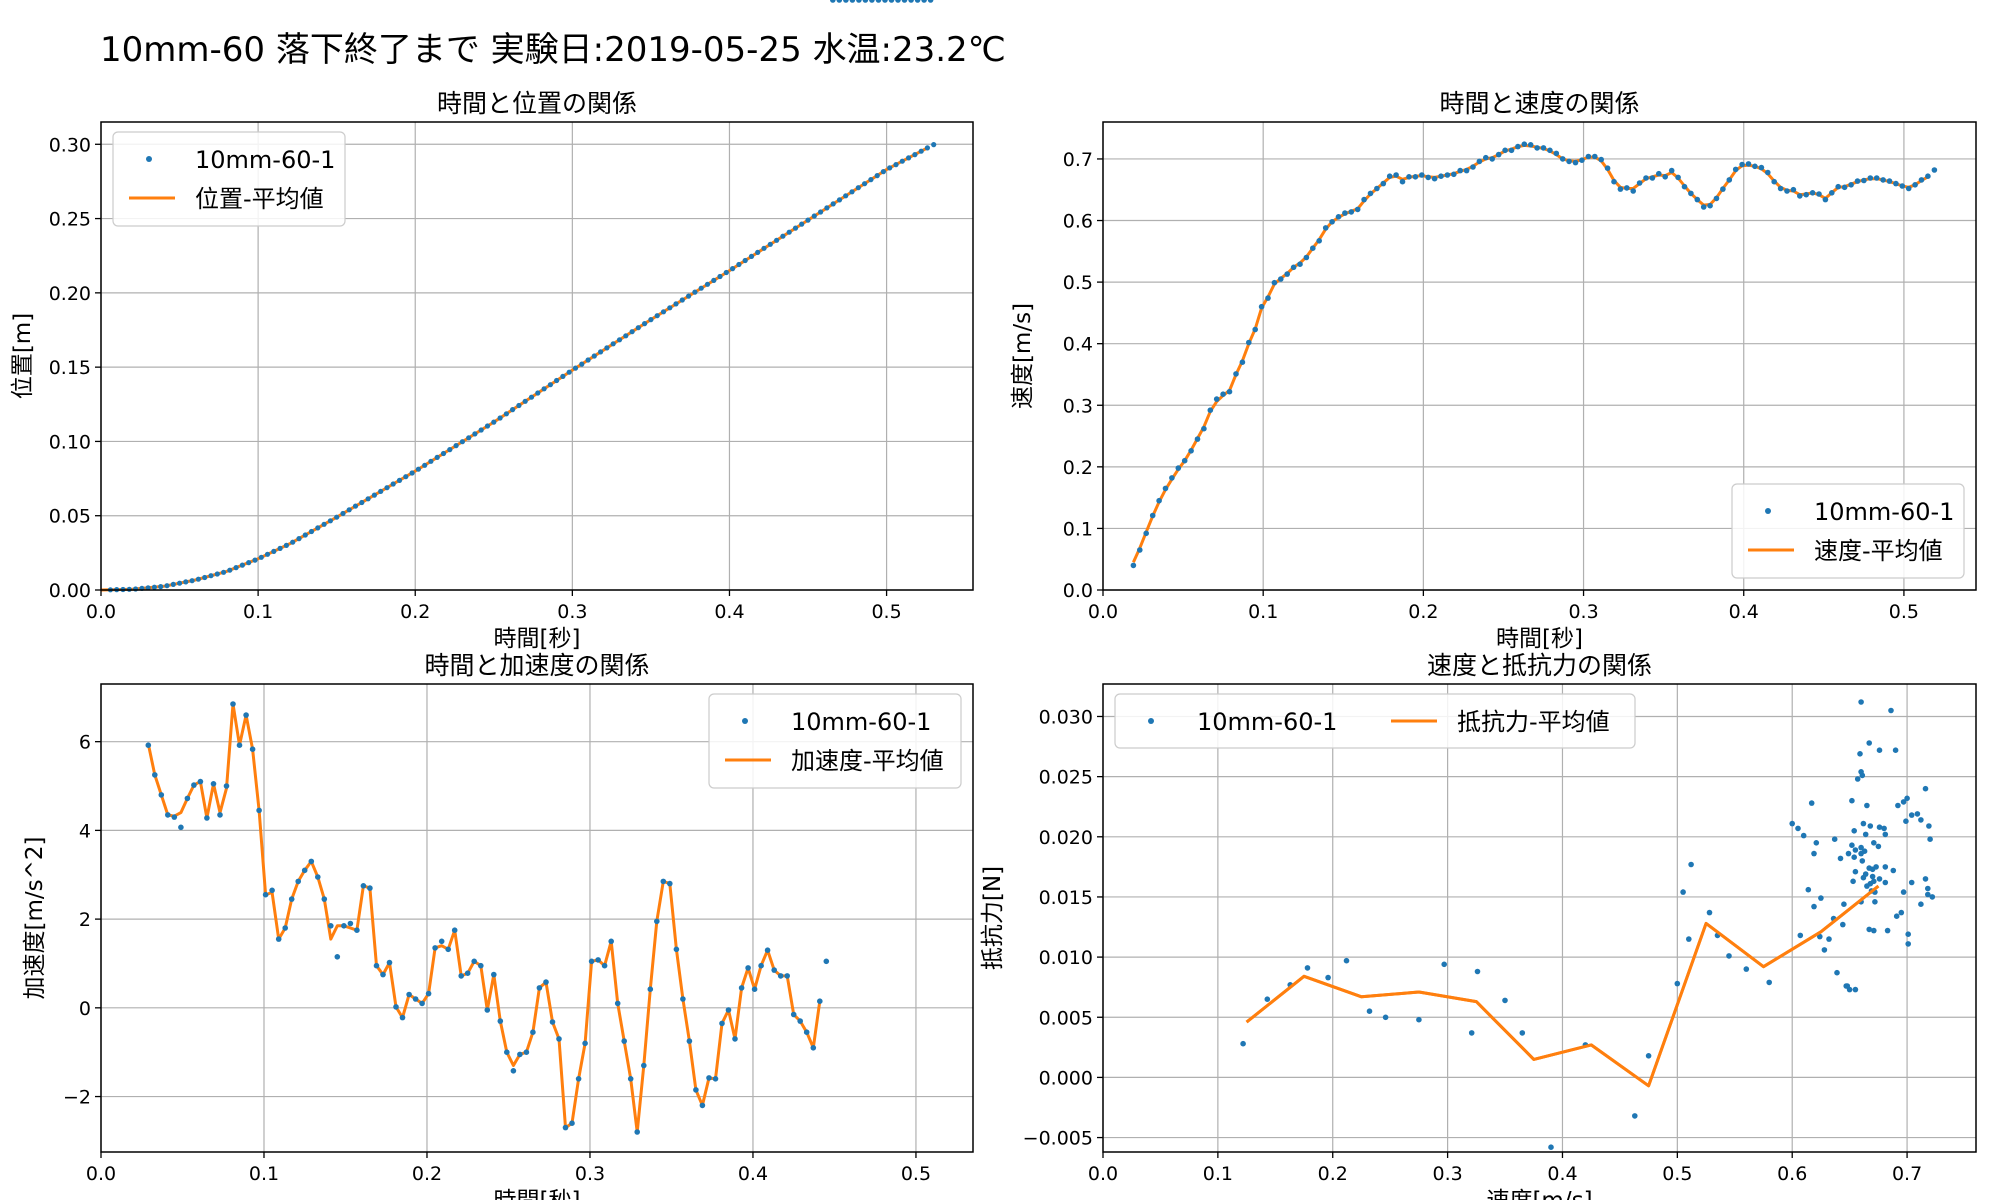  What do you see at coordinates (1904, 612) in the screenshot?
I see `x-tick-label: 0.5` at bounding box center [1904, 612].